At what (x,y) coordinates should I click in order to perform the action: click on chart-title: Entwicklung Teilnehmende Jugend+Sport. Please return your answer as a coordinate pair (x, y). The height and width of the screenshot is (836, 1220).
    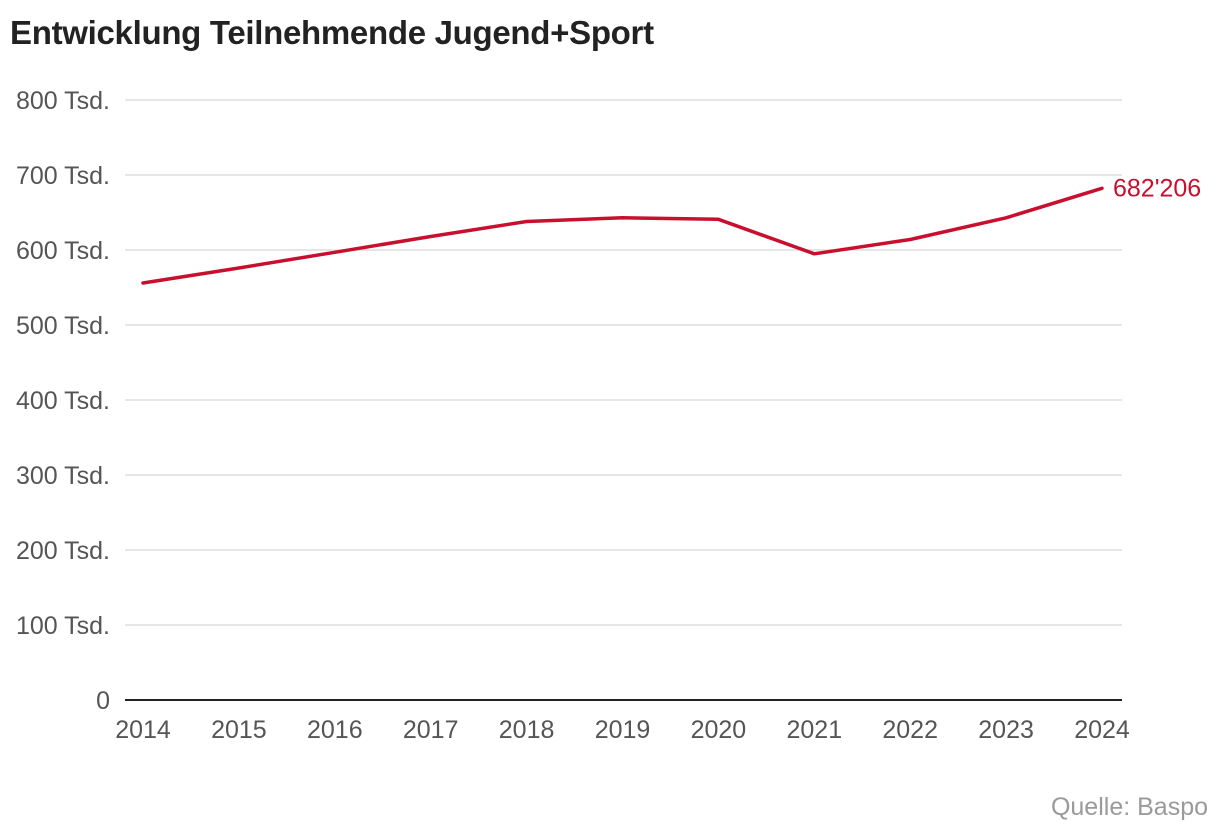
    Looking at the image, I should click on (332, 32).